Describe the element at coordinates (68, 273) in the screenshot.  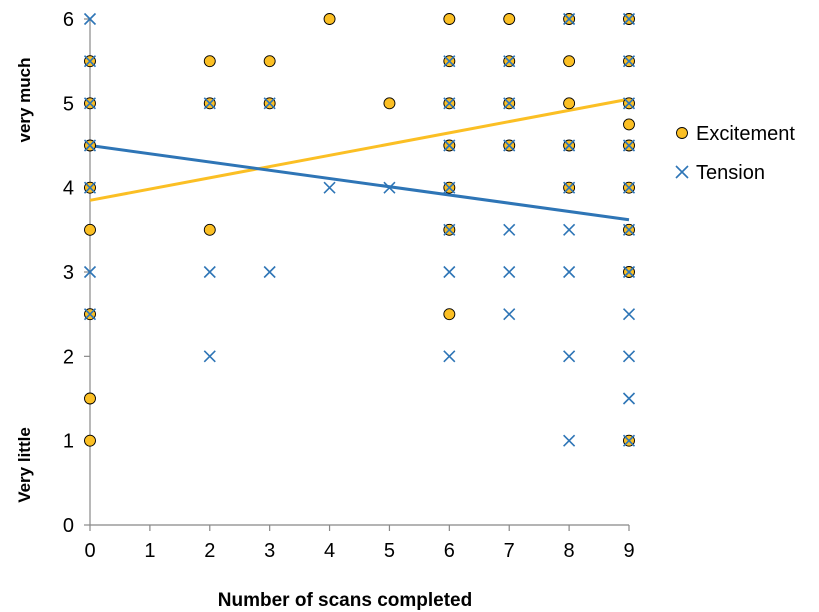
I see `y-tick-label: 3` at that location.